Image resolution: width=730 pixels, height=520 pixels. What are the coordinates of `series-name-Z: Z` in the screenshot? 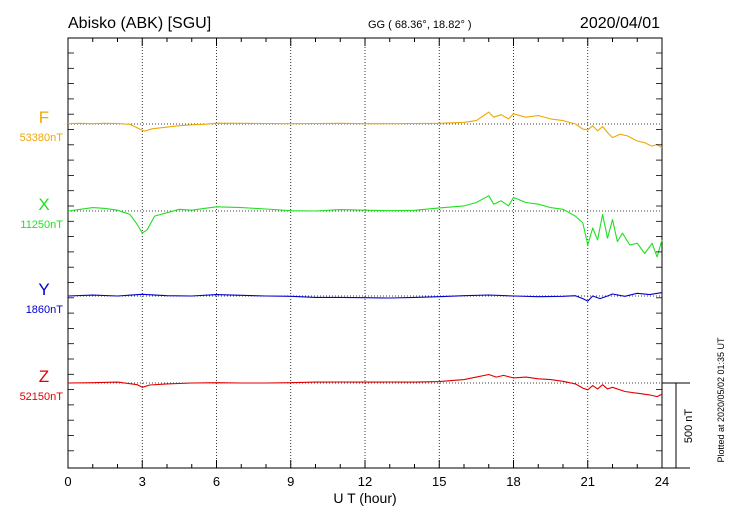 It's located at (44, 376).